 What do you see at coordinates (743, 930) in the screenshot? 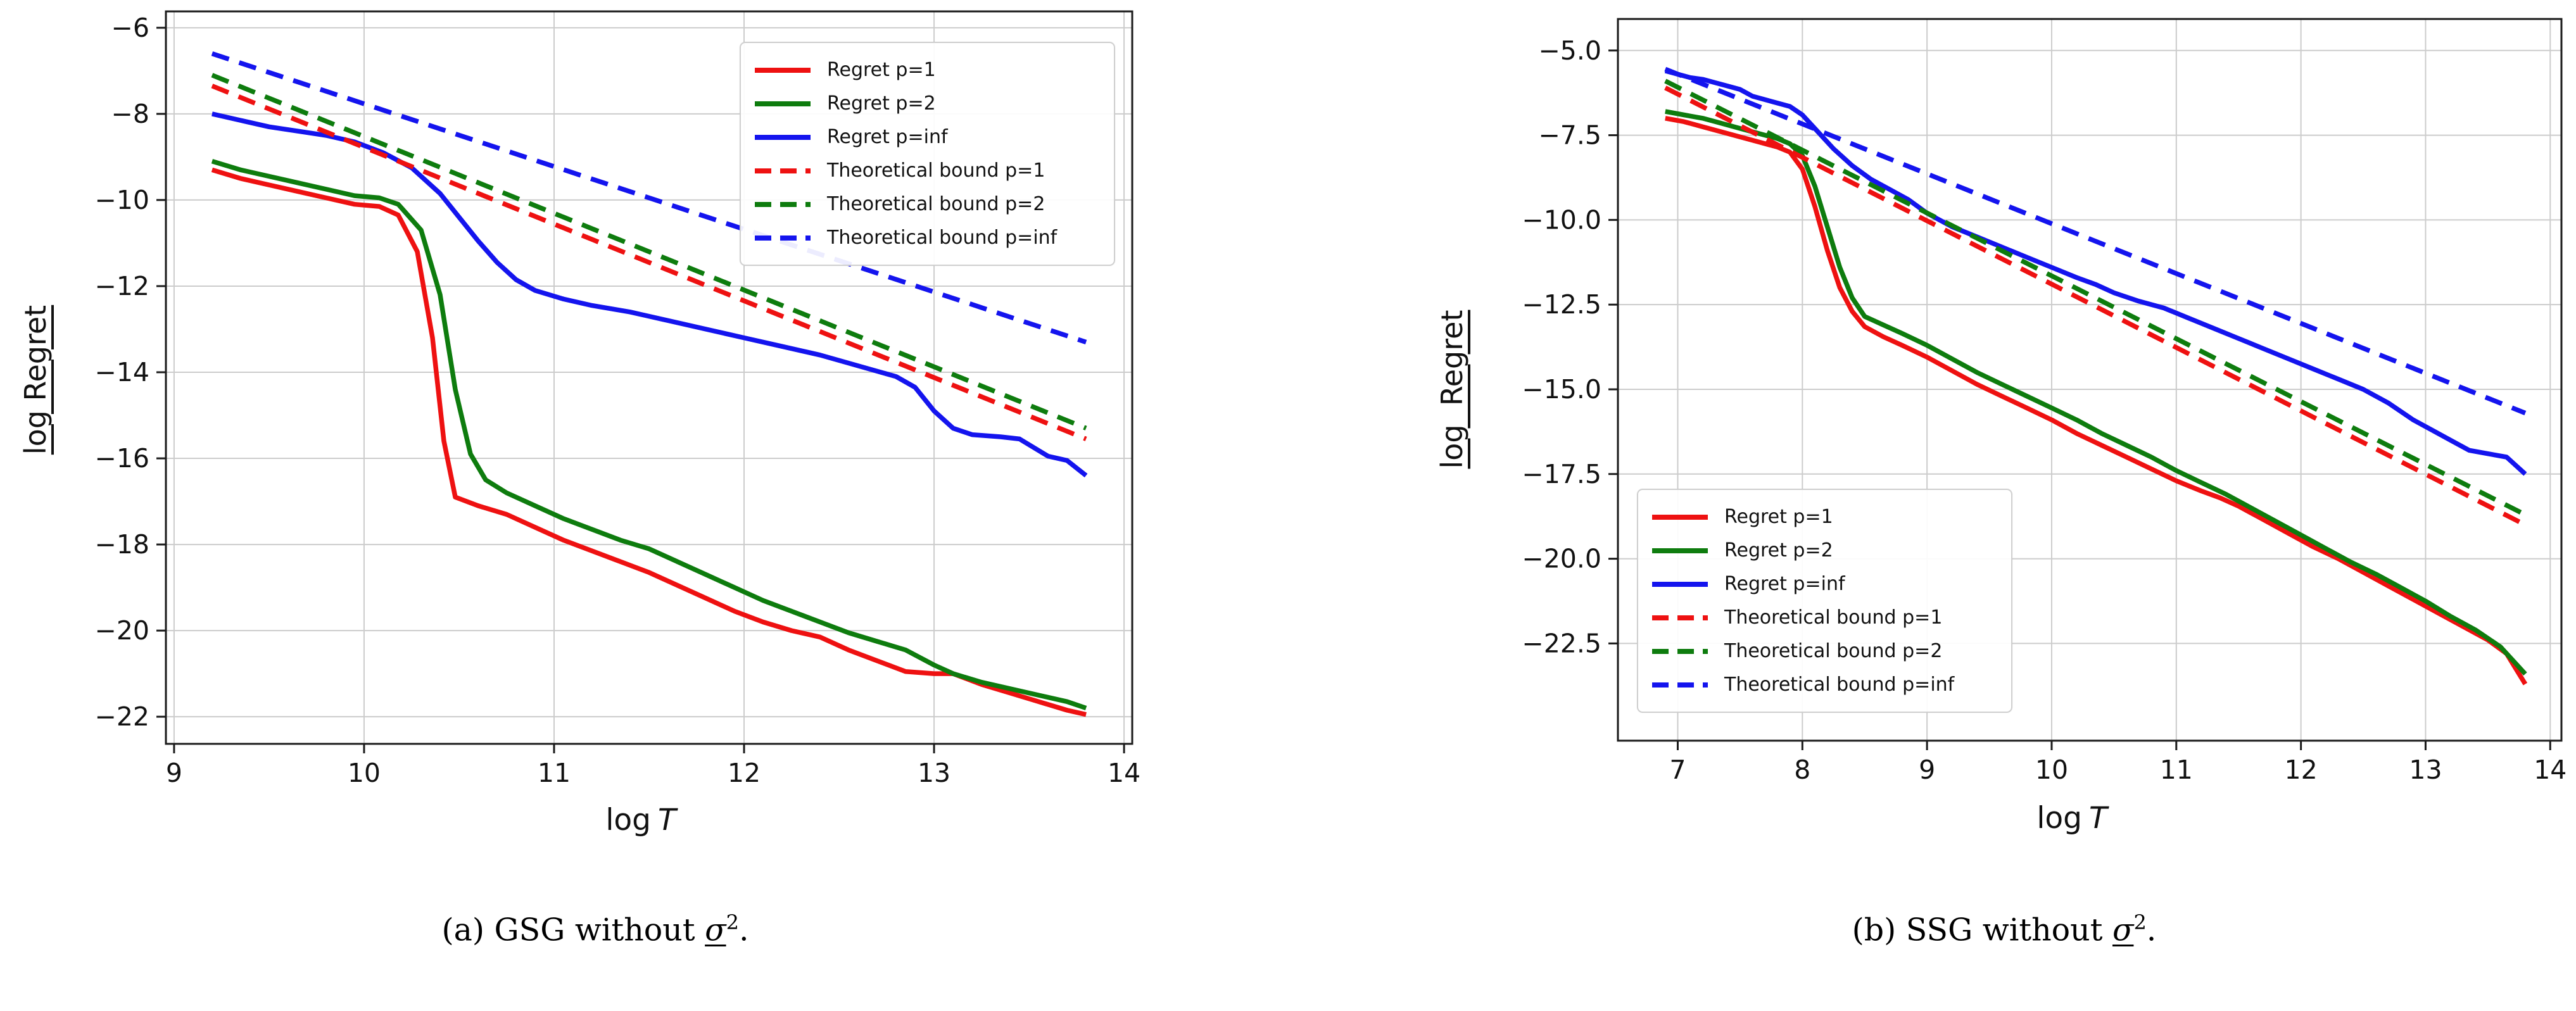
I see `caption-a-period: .` at bounding box center [743, 930].